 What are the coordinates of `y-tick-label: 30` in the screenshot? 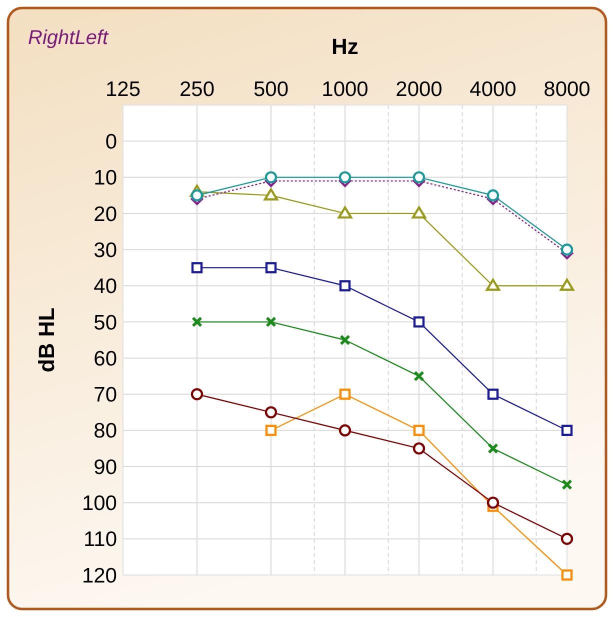 It's located at (105, 250).